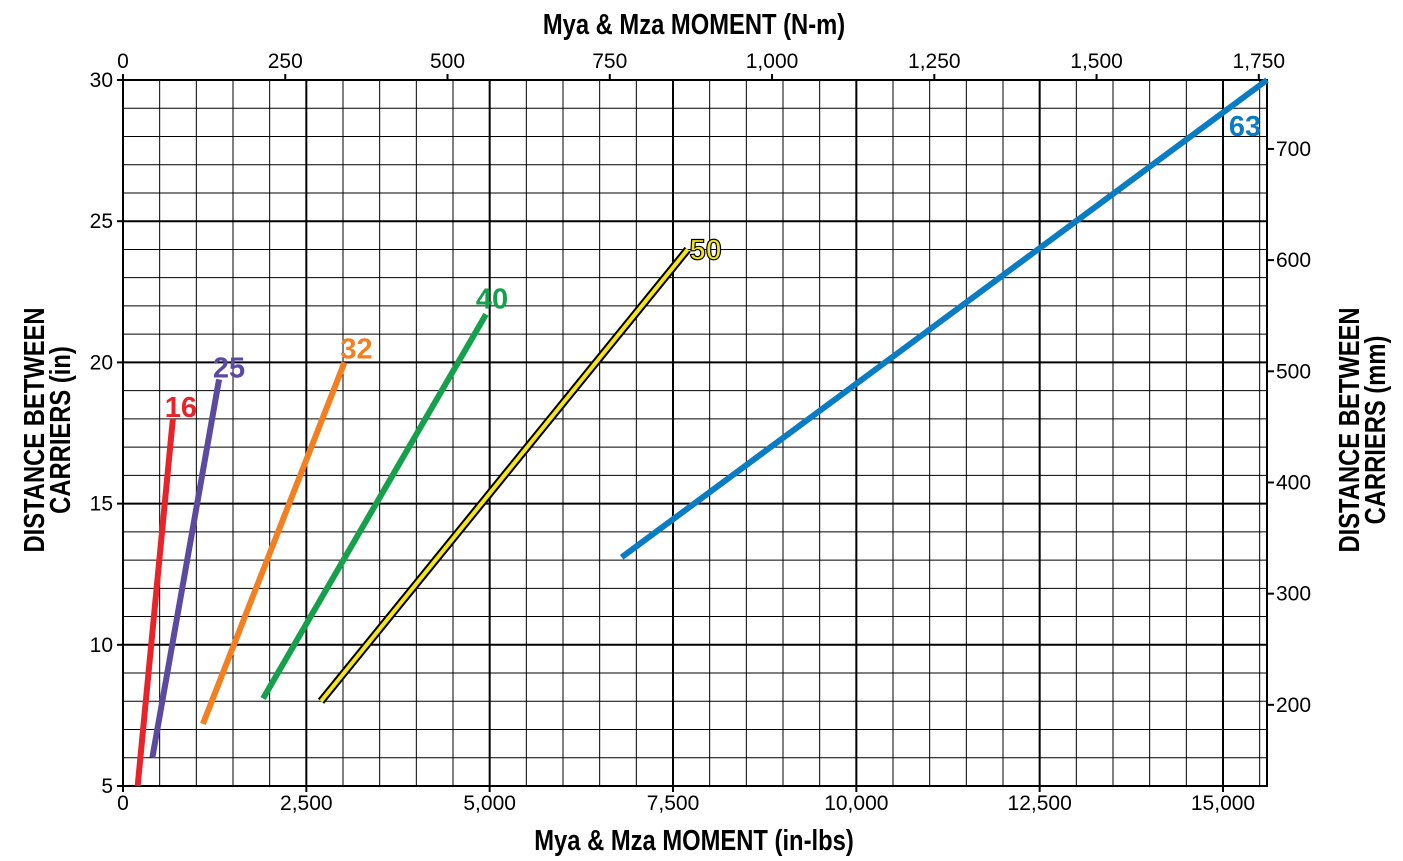  Describe the element at coordinates (934, 61) in the screenshot. I see `top-tick-label: 1,250` at that location.